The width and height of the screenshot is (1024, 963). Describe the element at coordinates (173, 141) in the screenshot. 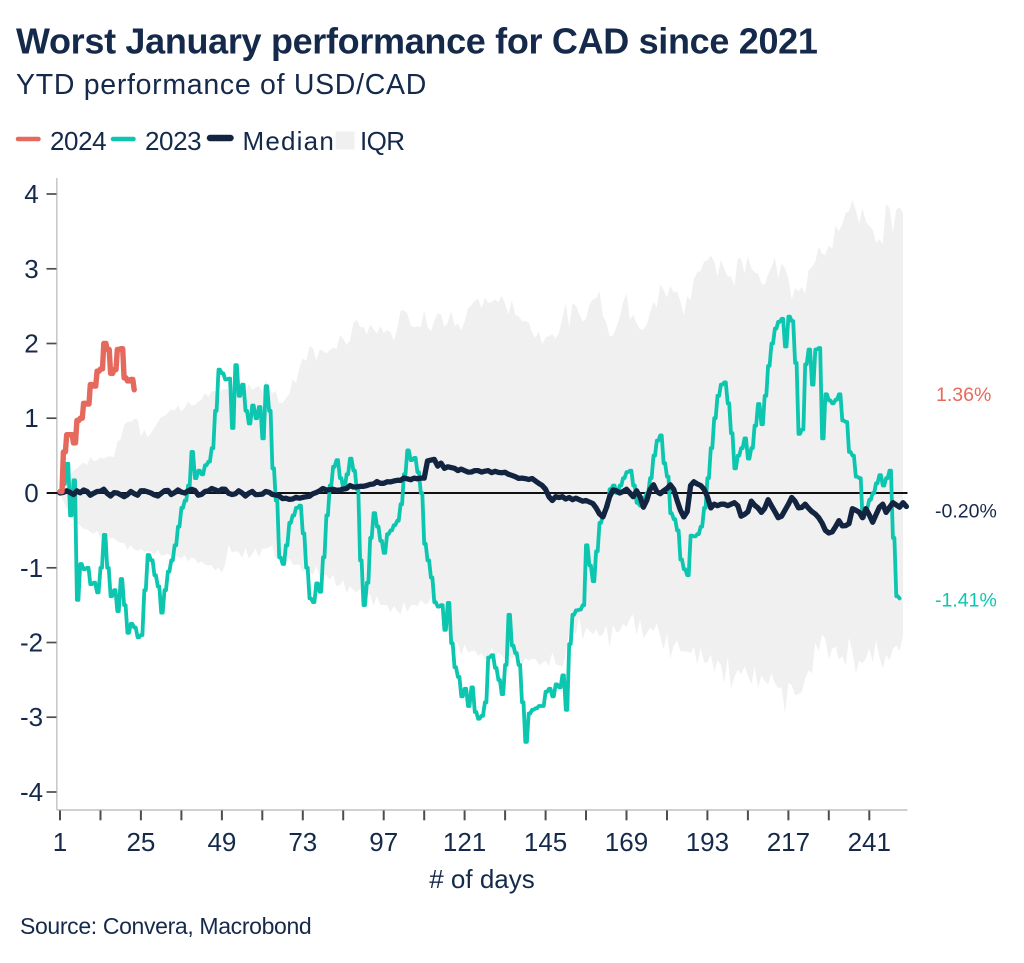

I see `svg-text: 2023` at that location.